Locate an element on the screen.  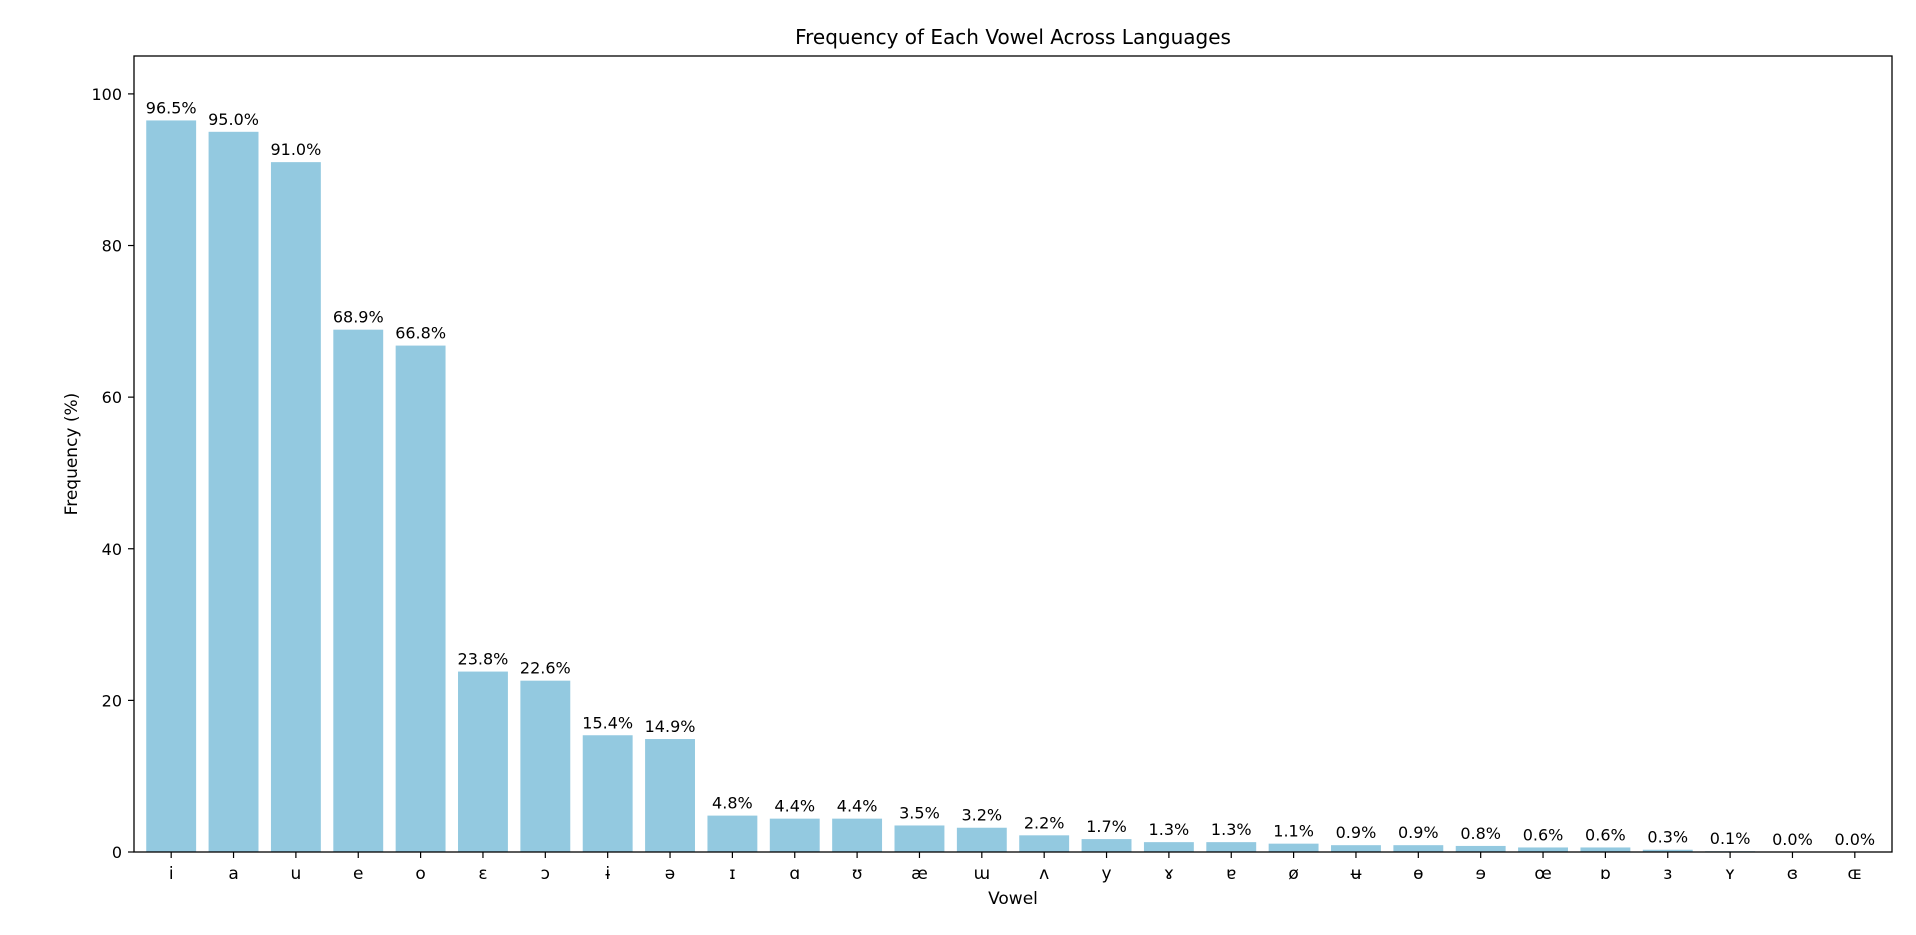
bar-value-label: 0.3% is located at coordinates (1667, 837).